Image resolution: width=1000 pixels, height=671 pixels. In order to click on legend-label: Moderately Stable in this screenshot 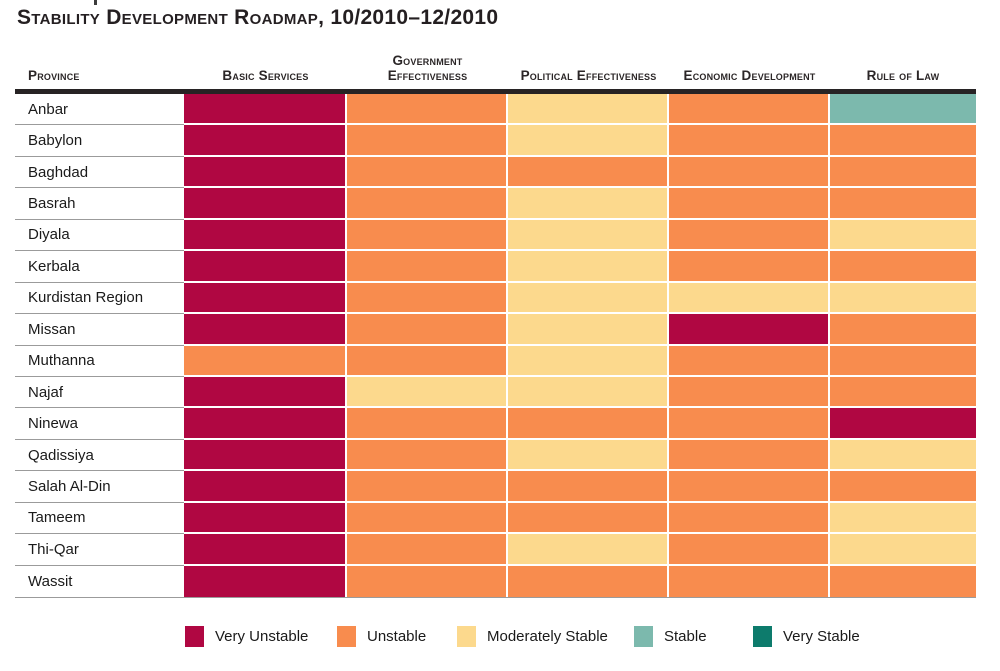, I will do `click(547, 636)`.